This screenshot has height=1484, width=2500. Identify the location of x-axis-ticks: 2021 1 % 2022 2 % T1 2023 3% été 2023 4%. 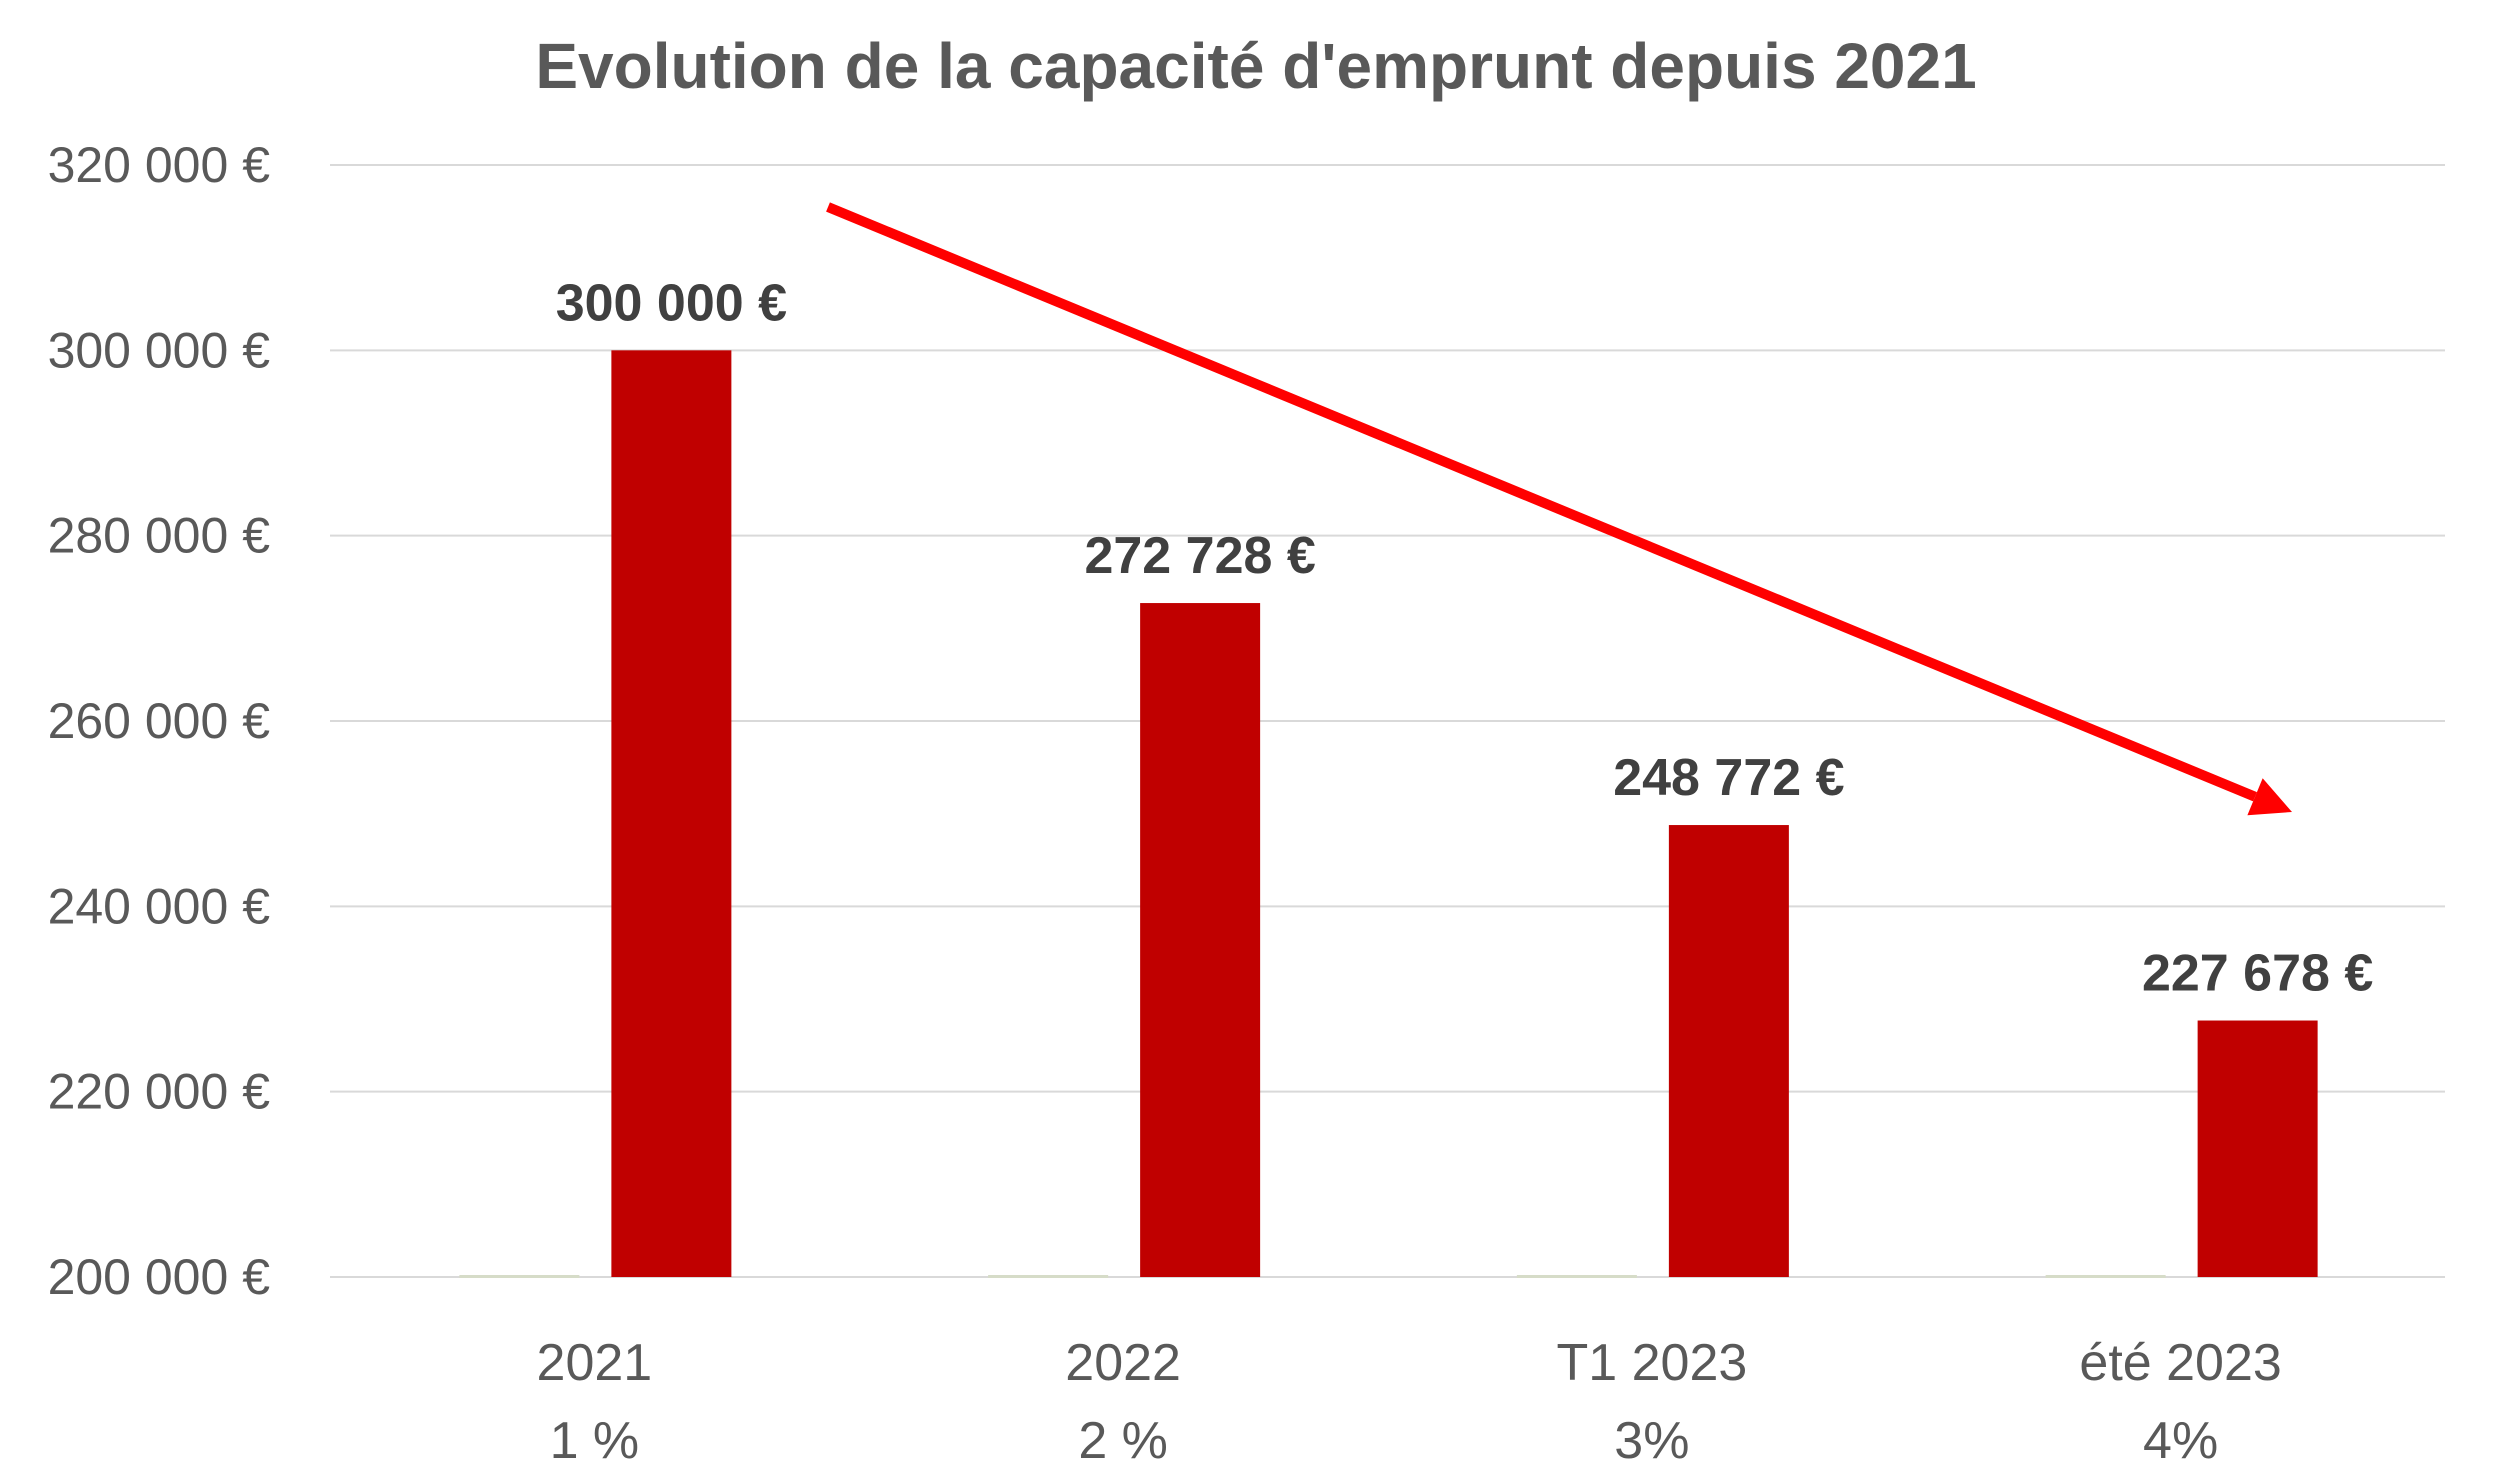
(1409, 1402).